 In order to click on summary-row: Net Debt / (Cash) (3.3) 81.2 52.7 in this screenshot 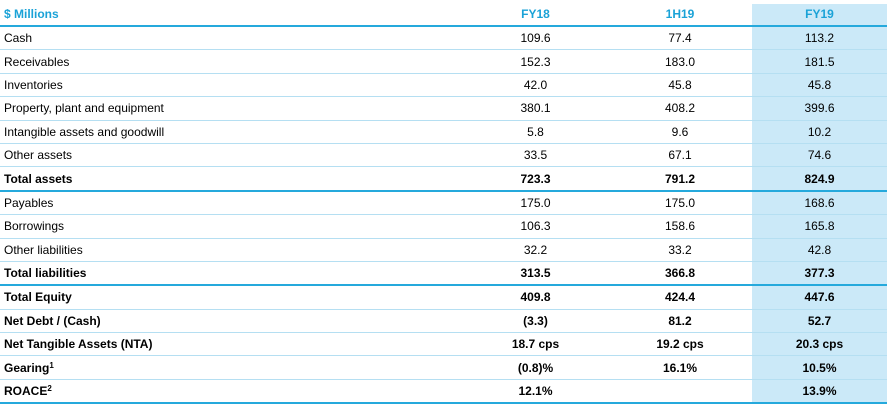, I will do `click(443, 321)`.